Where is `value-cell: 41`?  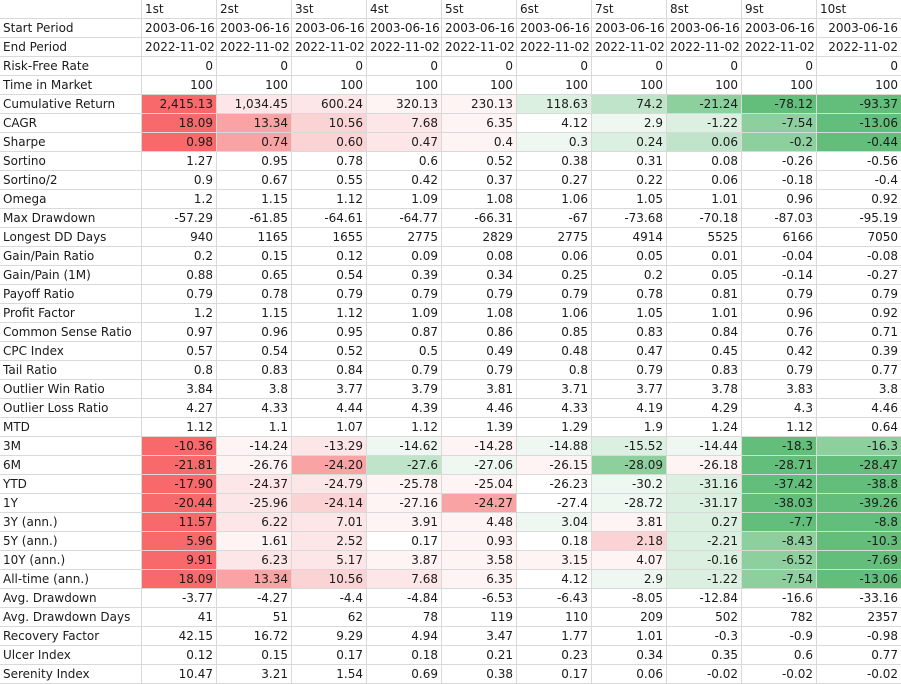
value-cell: 41 is located at coordinates (179, 617).